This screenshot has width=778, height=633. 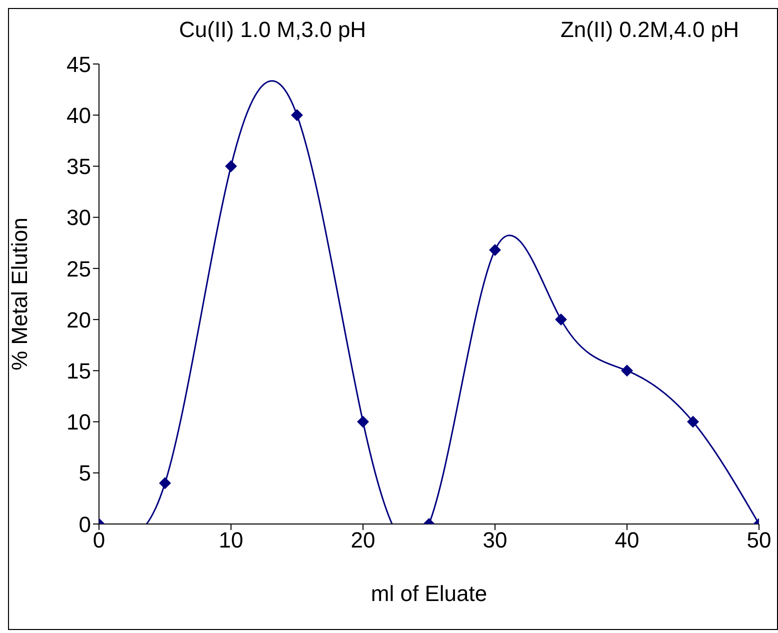 What do you see at coordinates (78, 371) in the screenshot?
I see `y-tick-label: 15` at bounding box center [78, 371].